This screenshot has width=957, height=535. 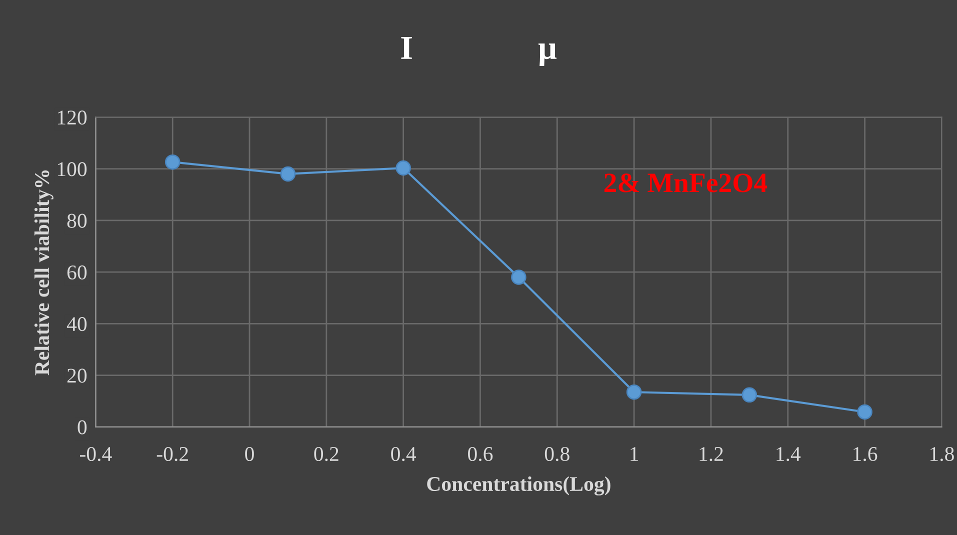 I want to click on x-tick-label: 1.8, so click(x=942, y=454).